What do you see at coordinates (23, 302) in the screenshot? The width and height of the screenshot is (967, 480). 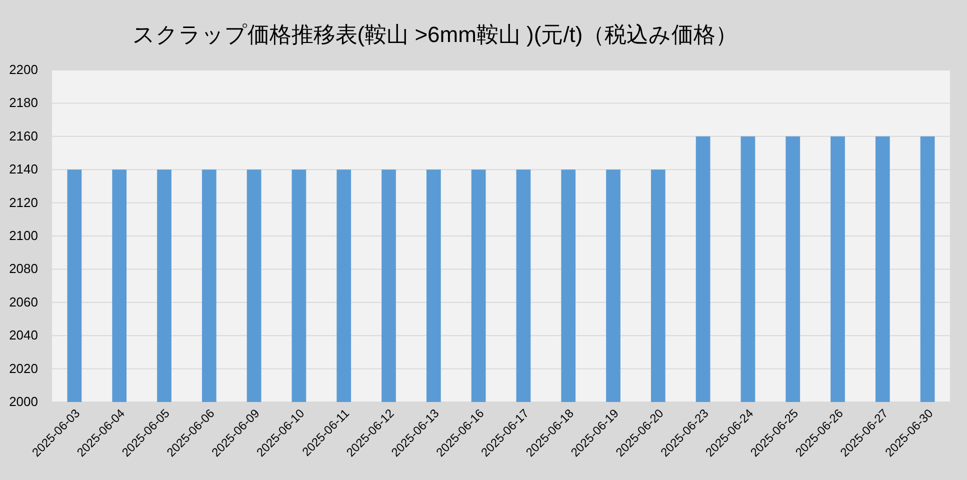 I see `y-tick-label: 2060` at bounding box center [23, 302].